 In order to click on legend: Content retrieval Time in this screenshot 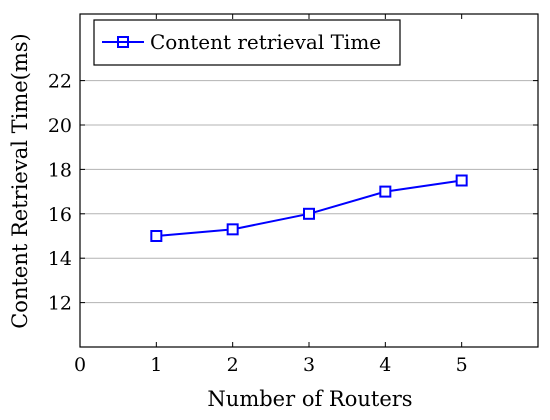, I will do `click(247, 42)`.